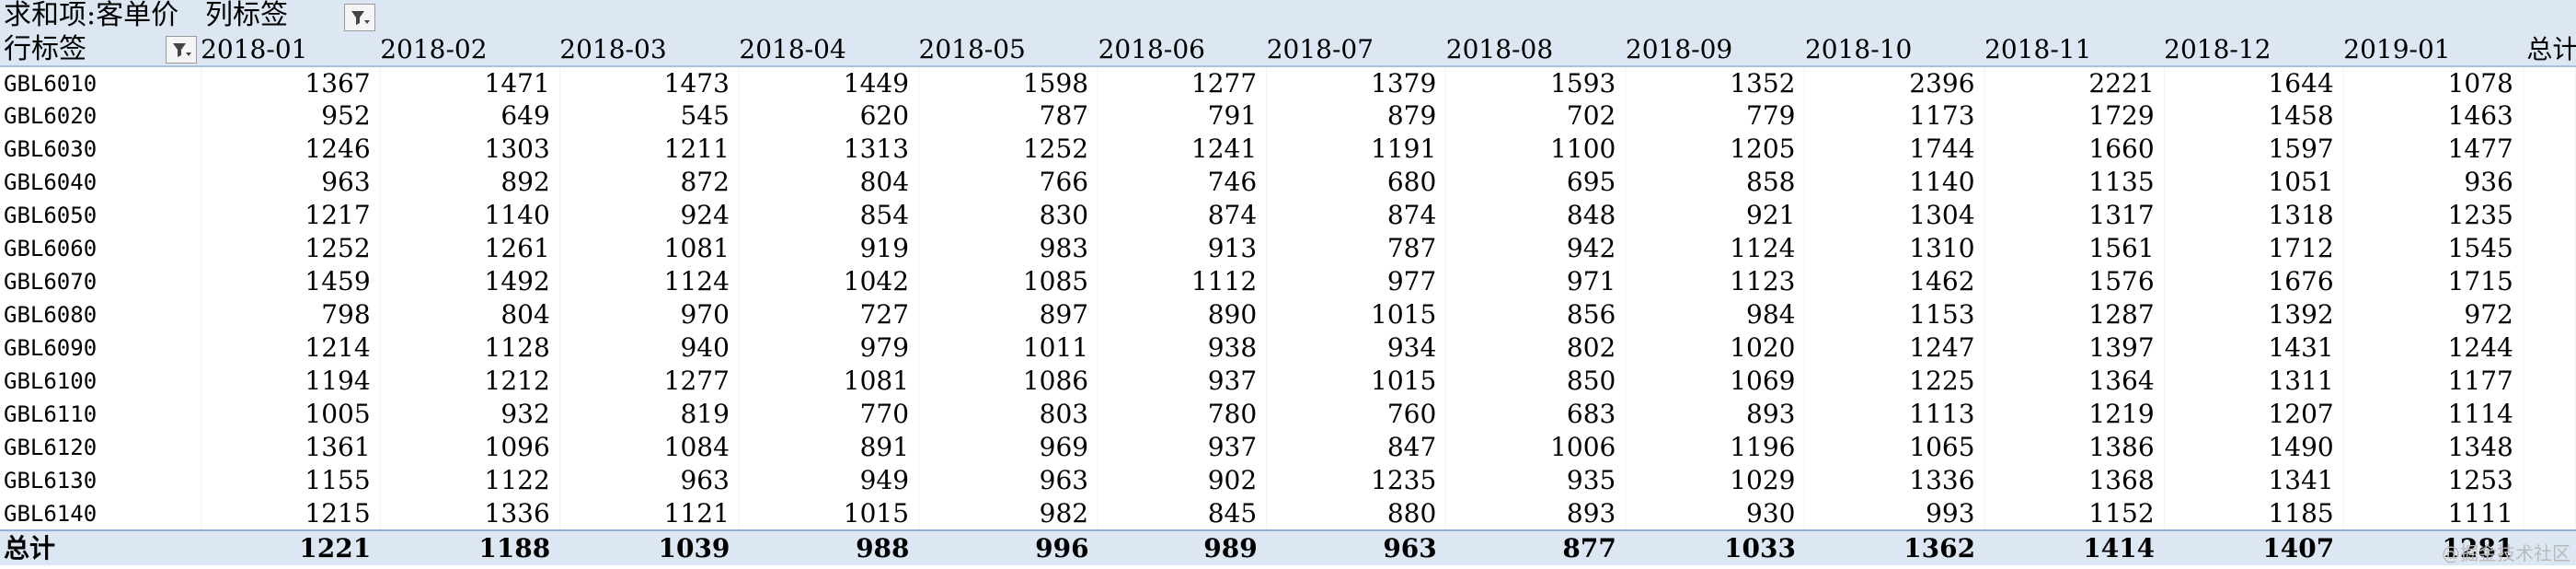 This screenshot has height=569, width=2576. What do you see at coordinates (470, 82) in the screenshot?
I see `table-cell: 1471` at bounding box center [470, 82].